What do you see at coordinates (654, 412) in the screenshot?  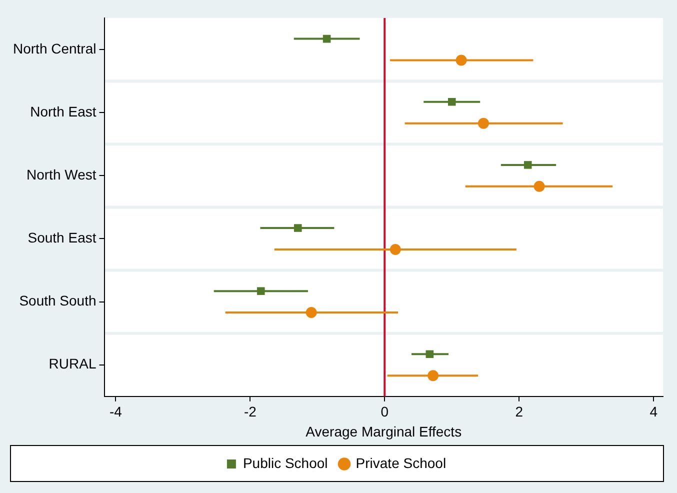 I see `x-tick-label: 4` at bounding box center [654, 412].